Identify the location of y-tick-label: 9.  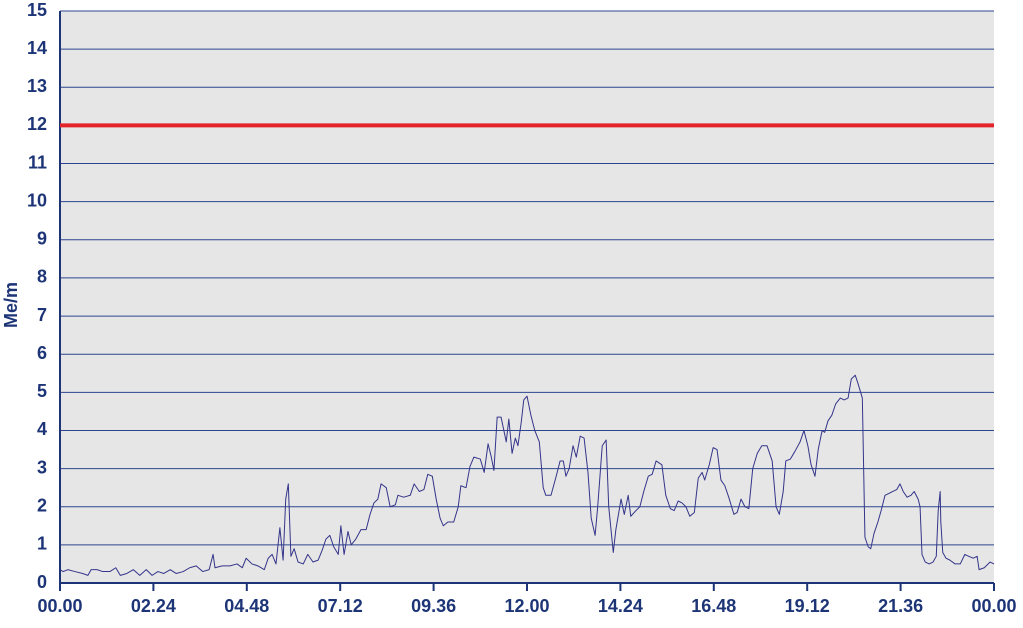
(42, 239).